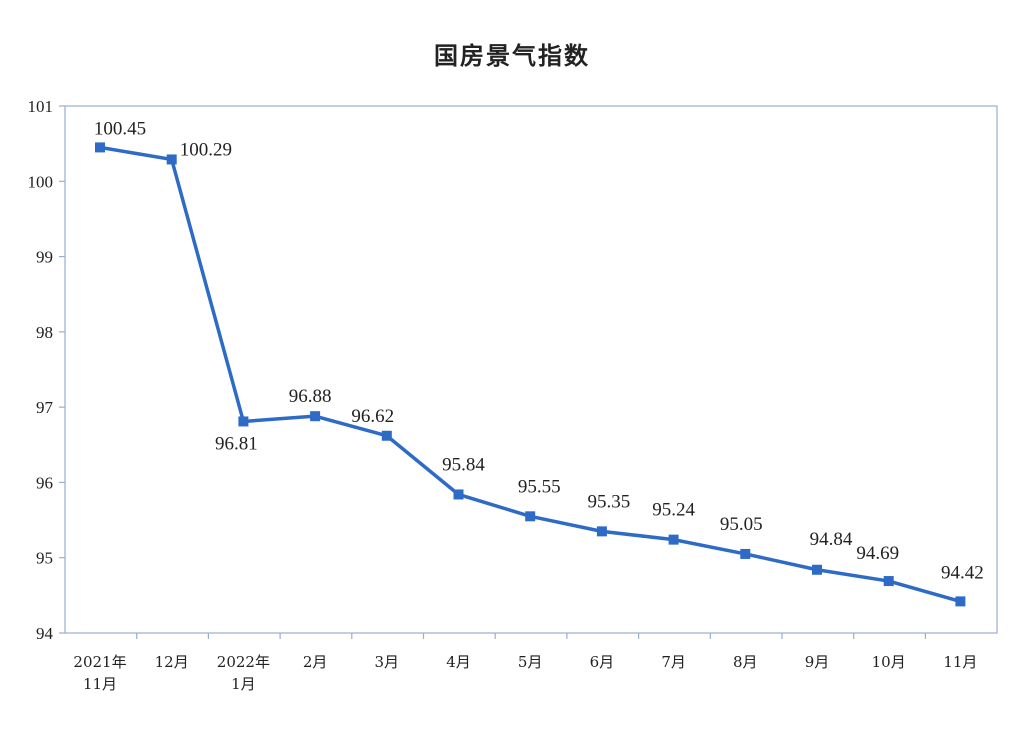  I want to click on y-tick-label: 96, so click(44, 482).